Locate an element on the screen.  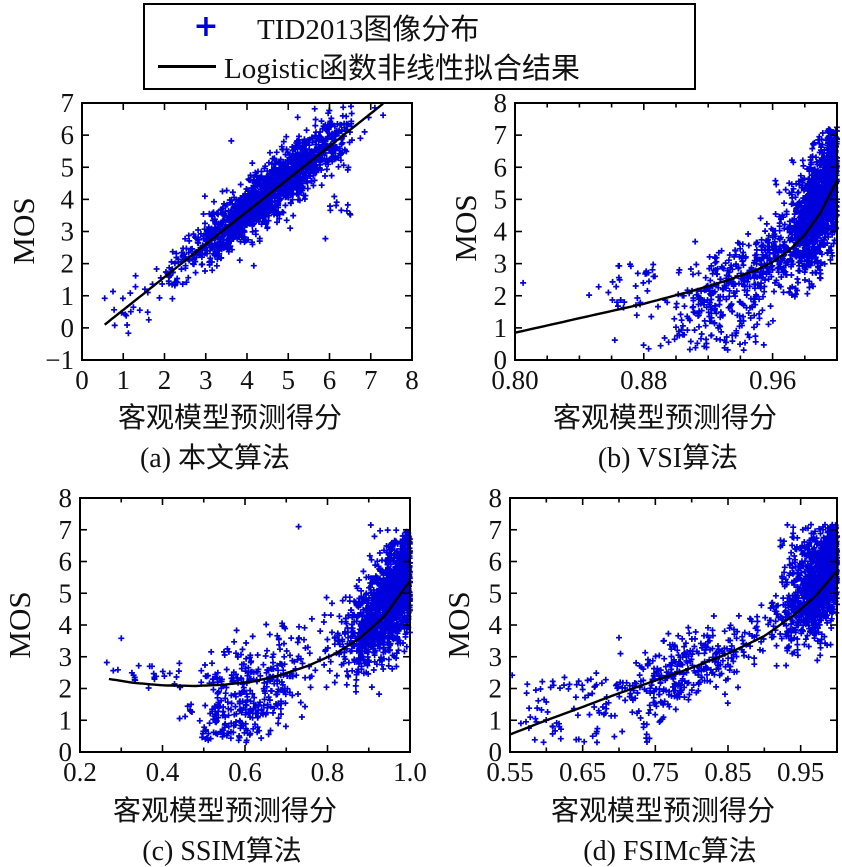
caption-a: (a) 本文算法 is located at coordinates (215, 458).